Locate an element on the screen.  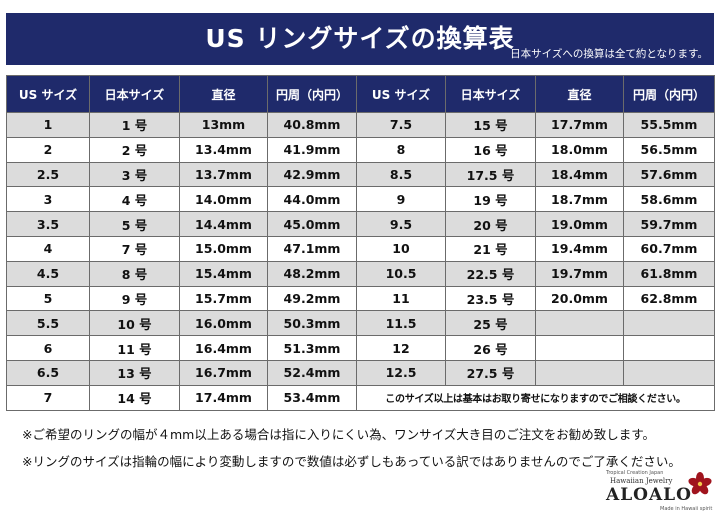
table-cell: 11.5 is located at coordinates (401, 323).